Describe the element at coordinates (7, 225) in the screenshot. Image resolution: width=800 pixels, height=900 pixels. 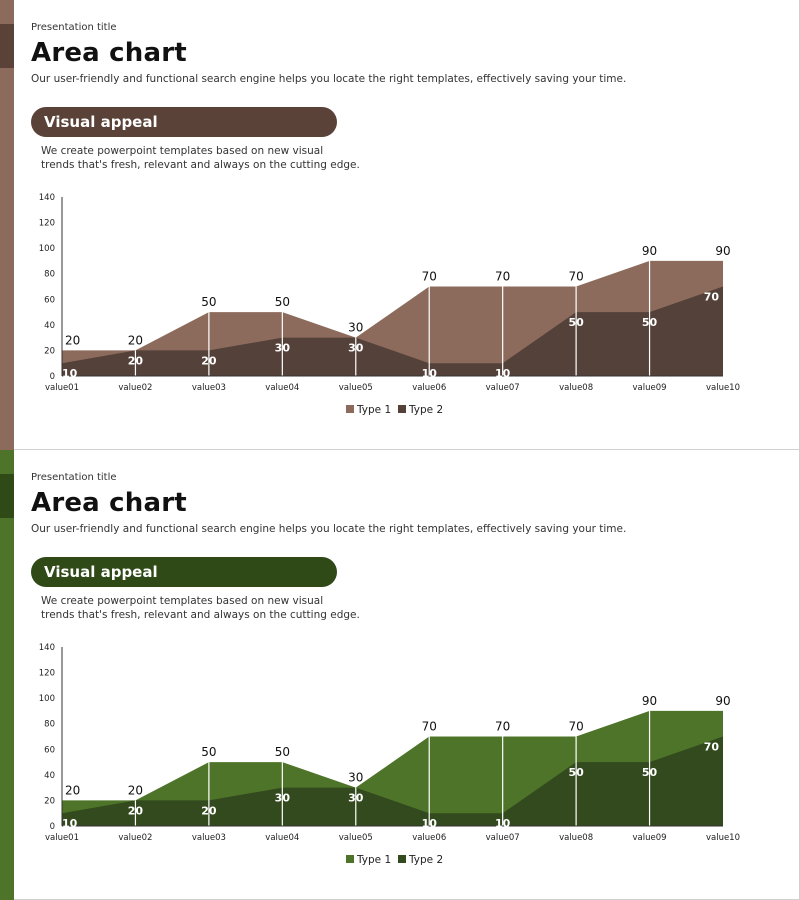
I see `side-accent-bar` at that location.